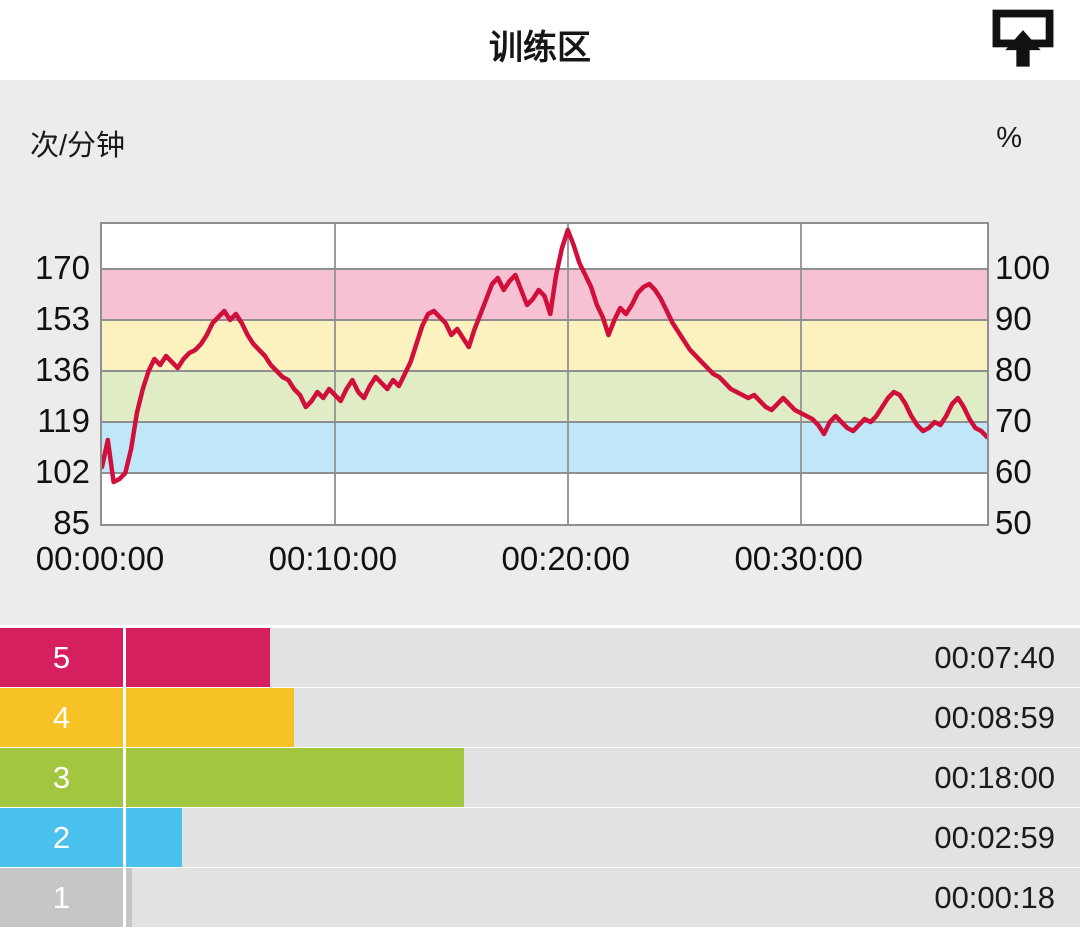  What do you see at coordinates (994, 717) in the screenshot?
I see `zone-duration-label: 00:08:59` at bounding box center [994, 717].